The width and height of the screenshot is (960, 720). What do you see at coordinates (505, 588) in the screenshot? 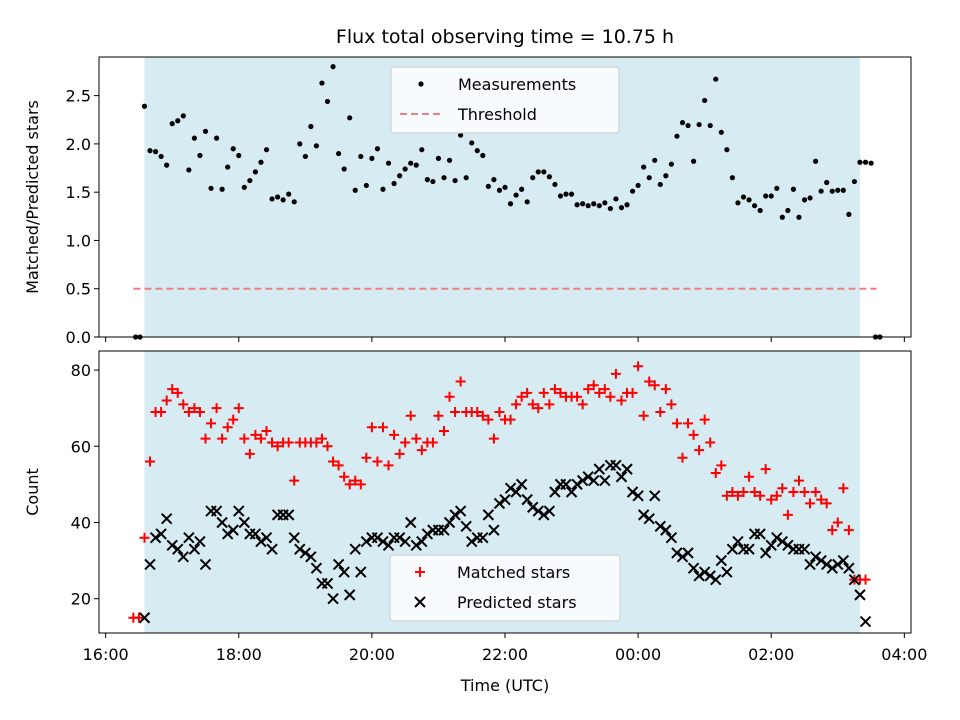
I see `count-legend: Matched stars Predicted stars` at bounding box center [505, 588].